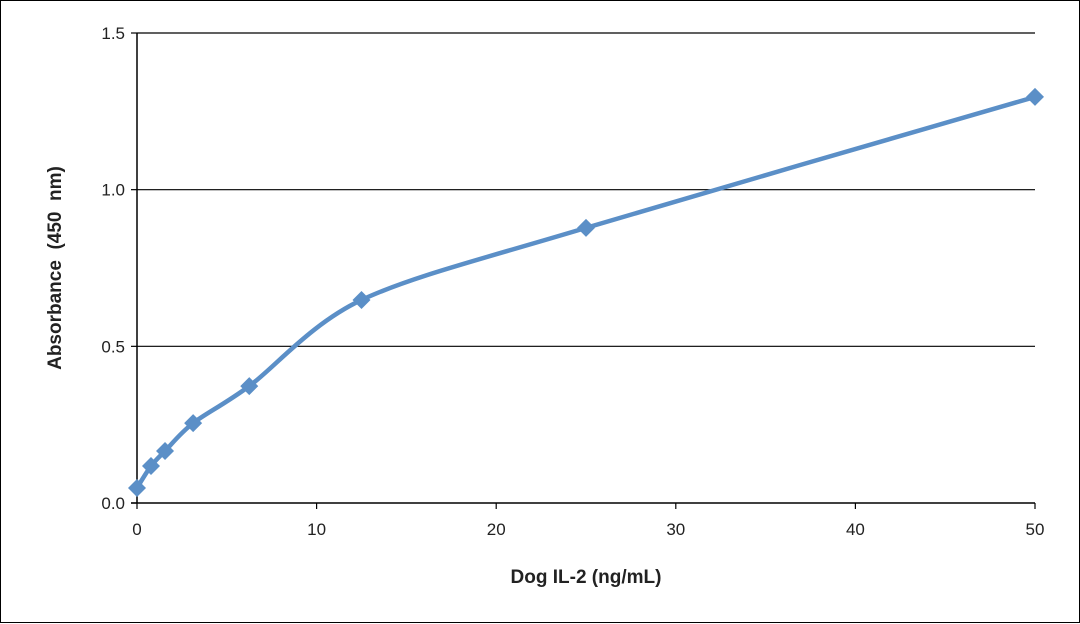 This screenshot has height=624, width=1080. I want to click on x-axis-label: Dog IL-2 (ng/mL), so click(586, 577).